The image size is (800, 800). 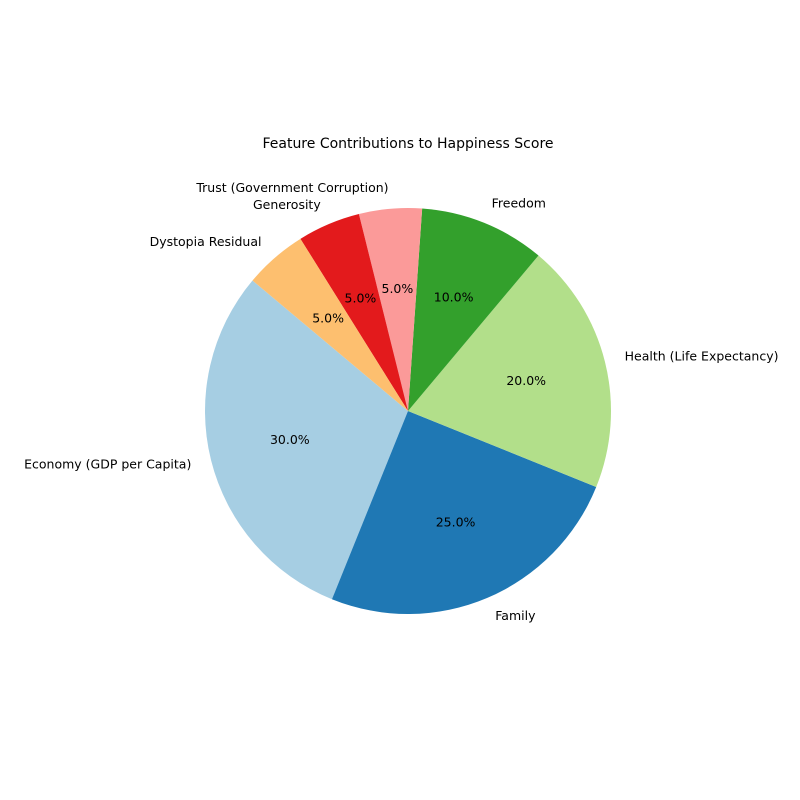 I want to click on pie-slice-dystopia-residual, so click(x=330, y=324).